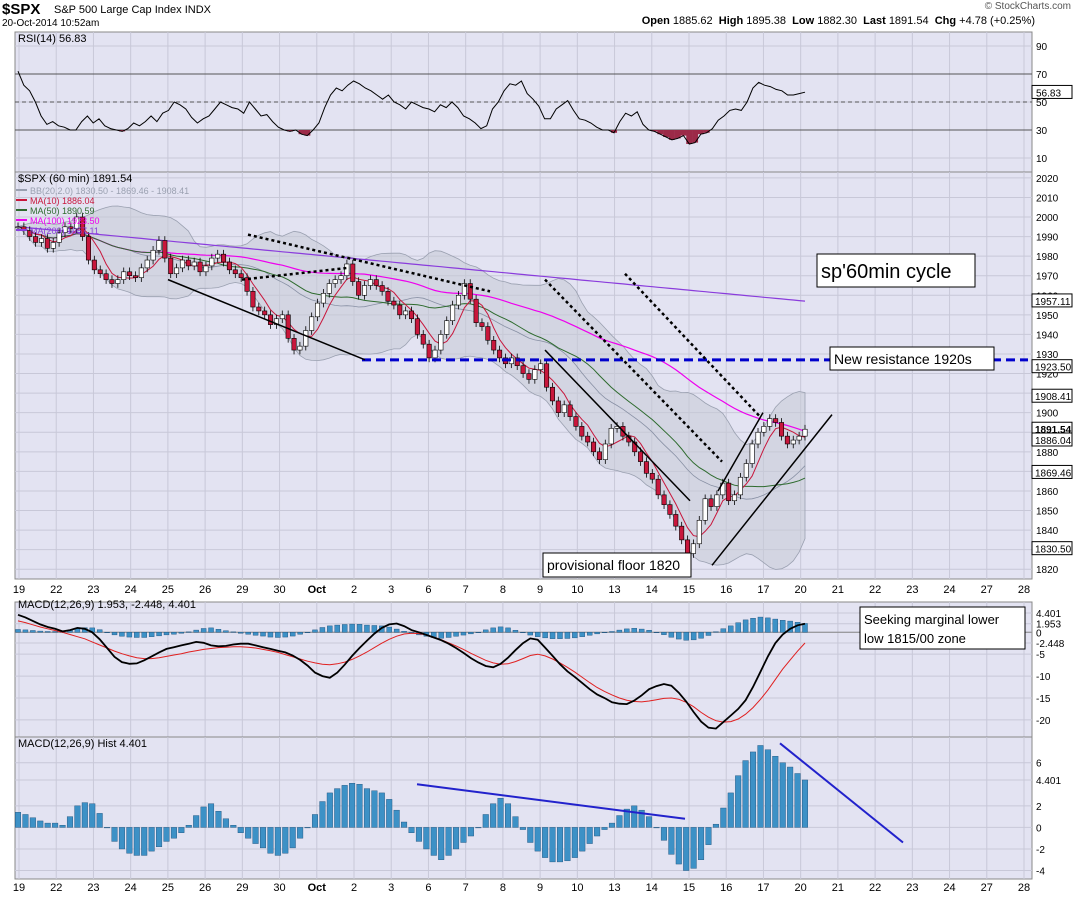 Image resolution: width=1075 pixels, height=897 pixels. What do you see at coordinates (1050, 644) in the screenshot?
I see `y-tick-label: -2.448` at bounding box center [1050, 644].